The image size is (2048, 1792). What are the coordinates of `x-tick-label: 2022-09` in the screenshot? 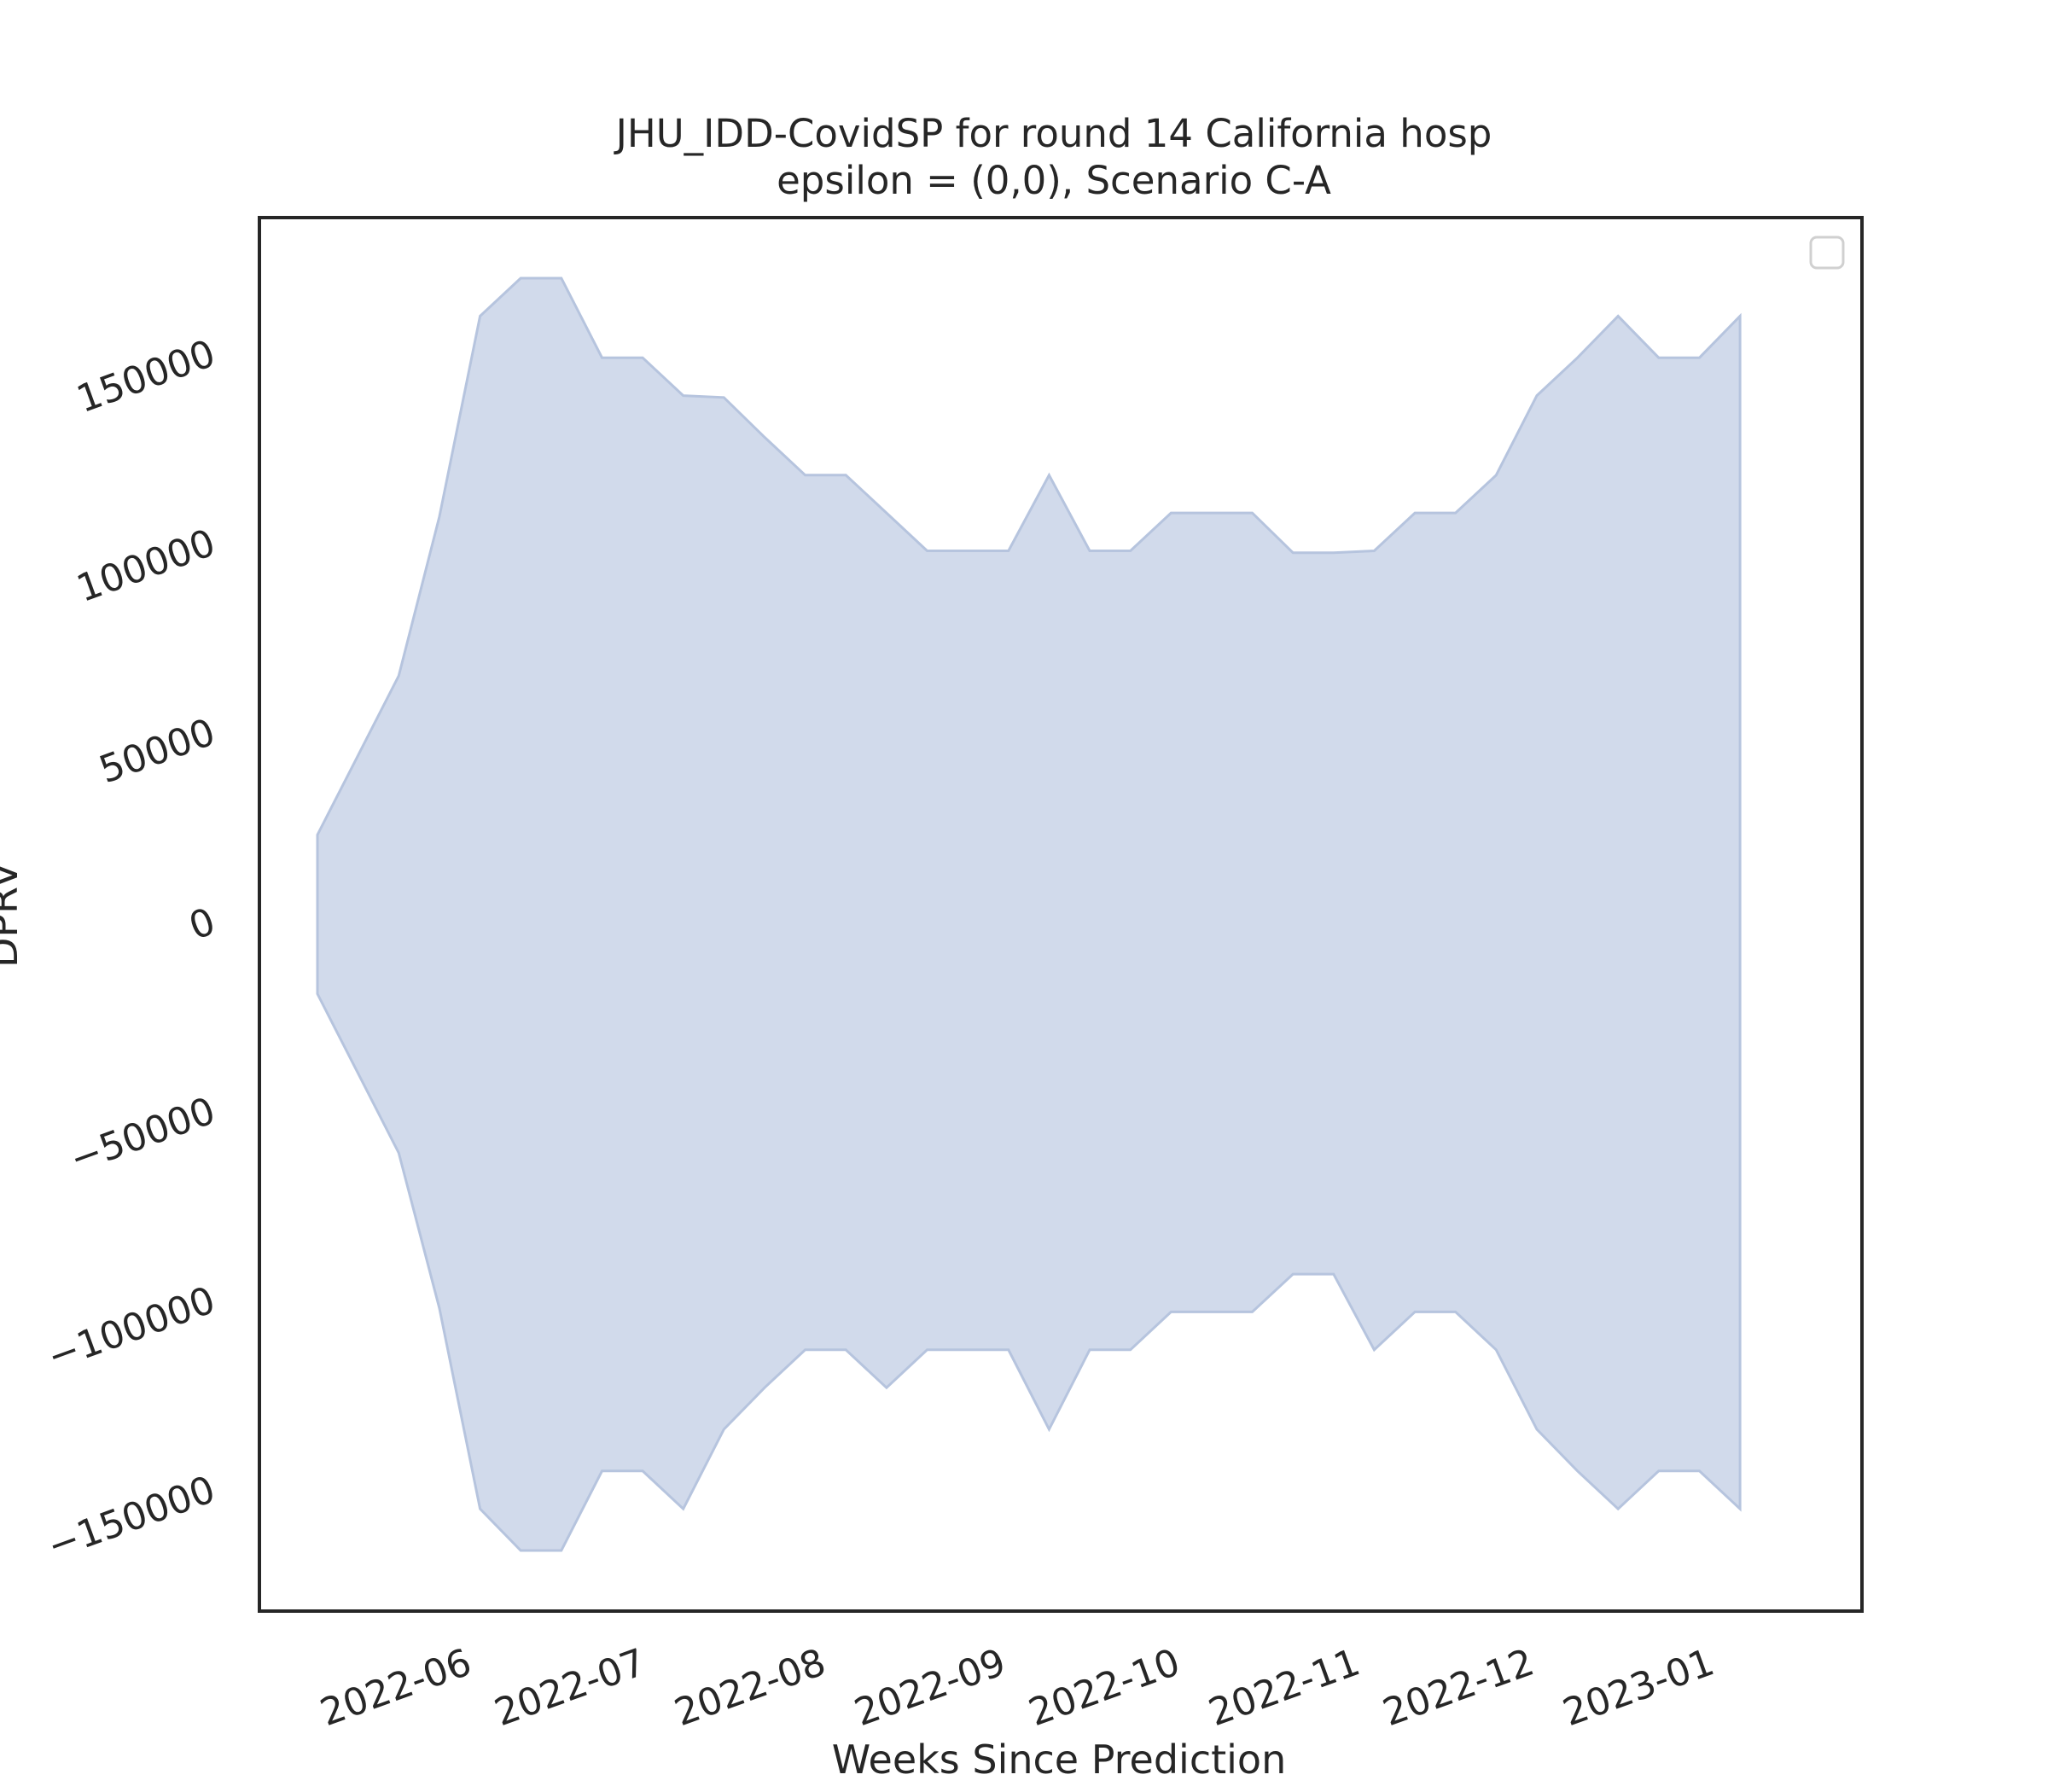 It's located at (930, 1687).